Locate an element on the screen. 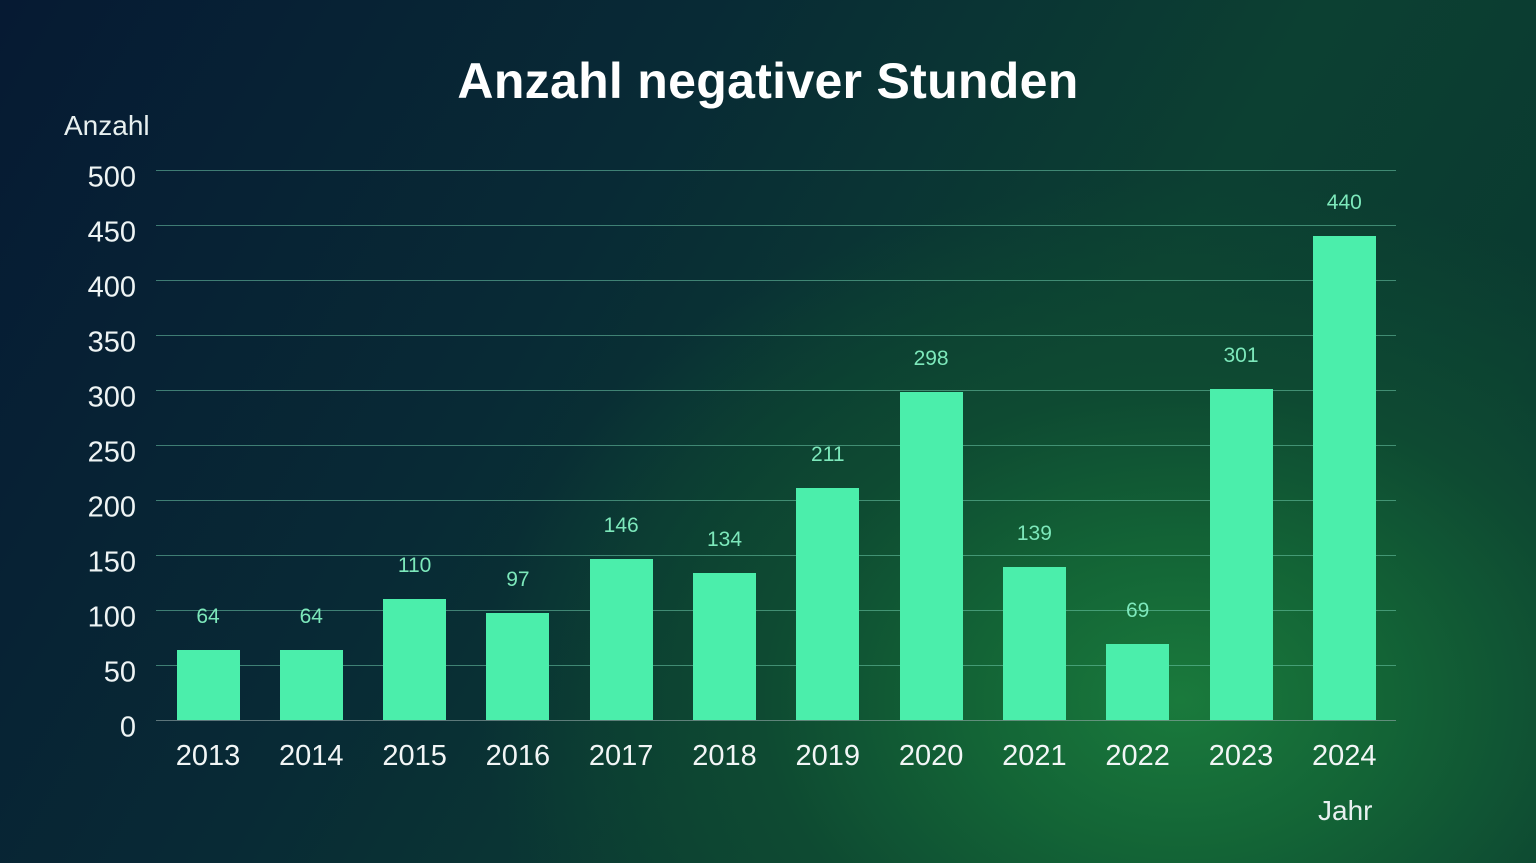  y-tick-label: 500 is located at coordinates (111, 177).